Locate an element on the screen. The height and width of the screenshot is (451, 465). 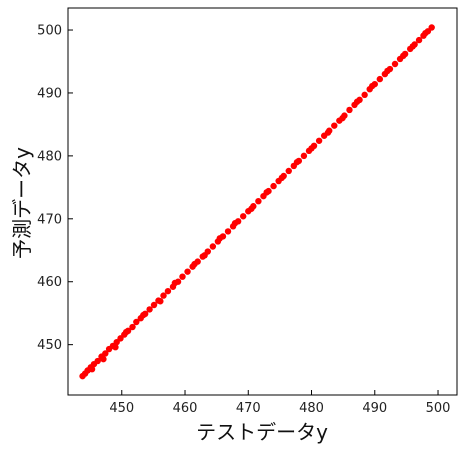
y-tick-label: 470 is located at coordinates (49, 219).